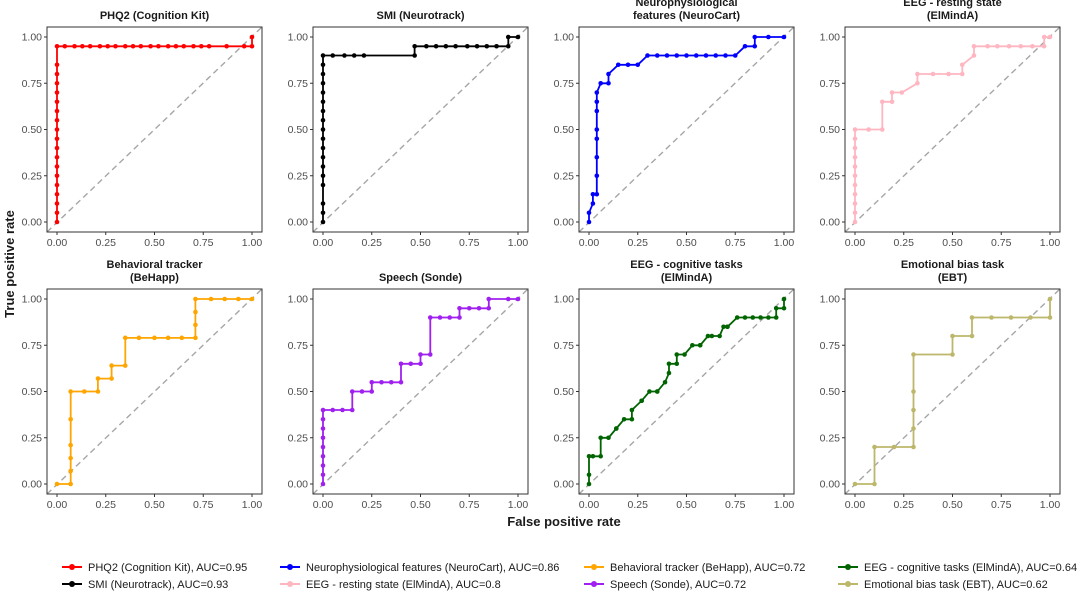  I want to click on panel-title: EEG - cognitive tasks, so click(686, 265).